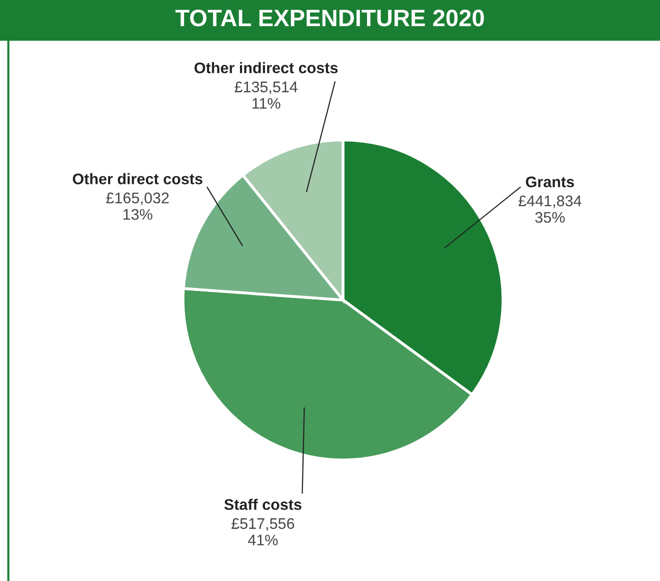 Image resolution: width=660 pixels, height=581 pixels. Describe the element at coordinates (263, 532) in the screenshot. I see `data-label: £517,556 41%` at that location.